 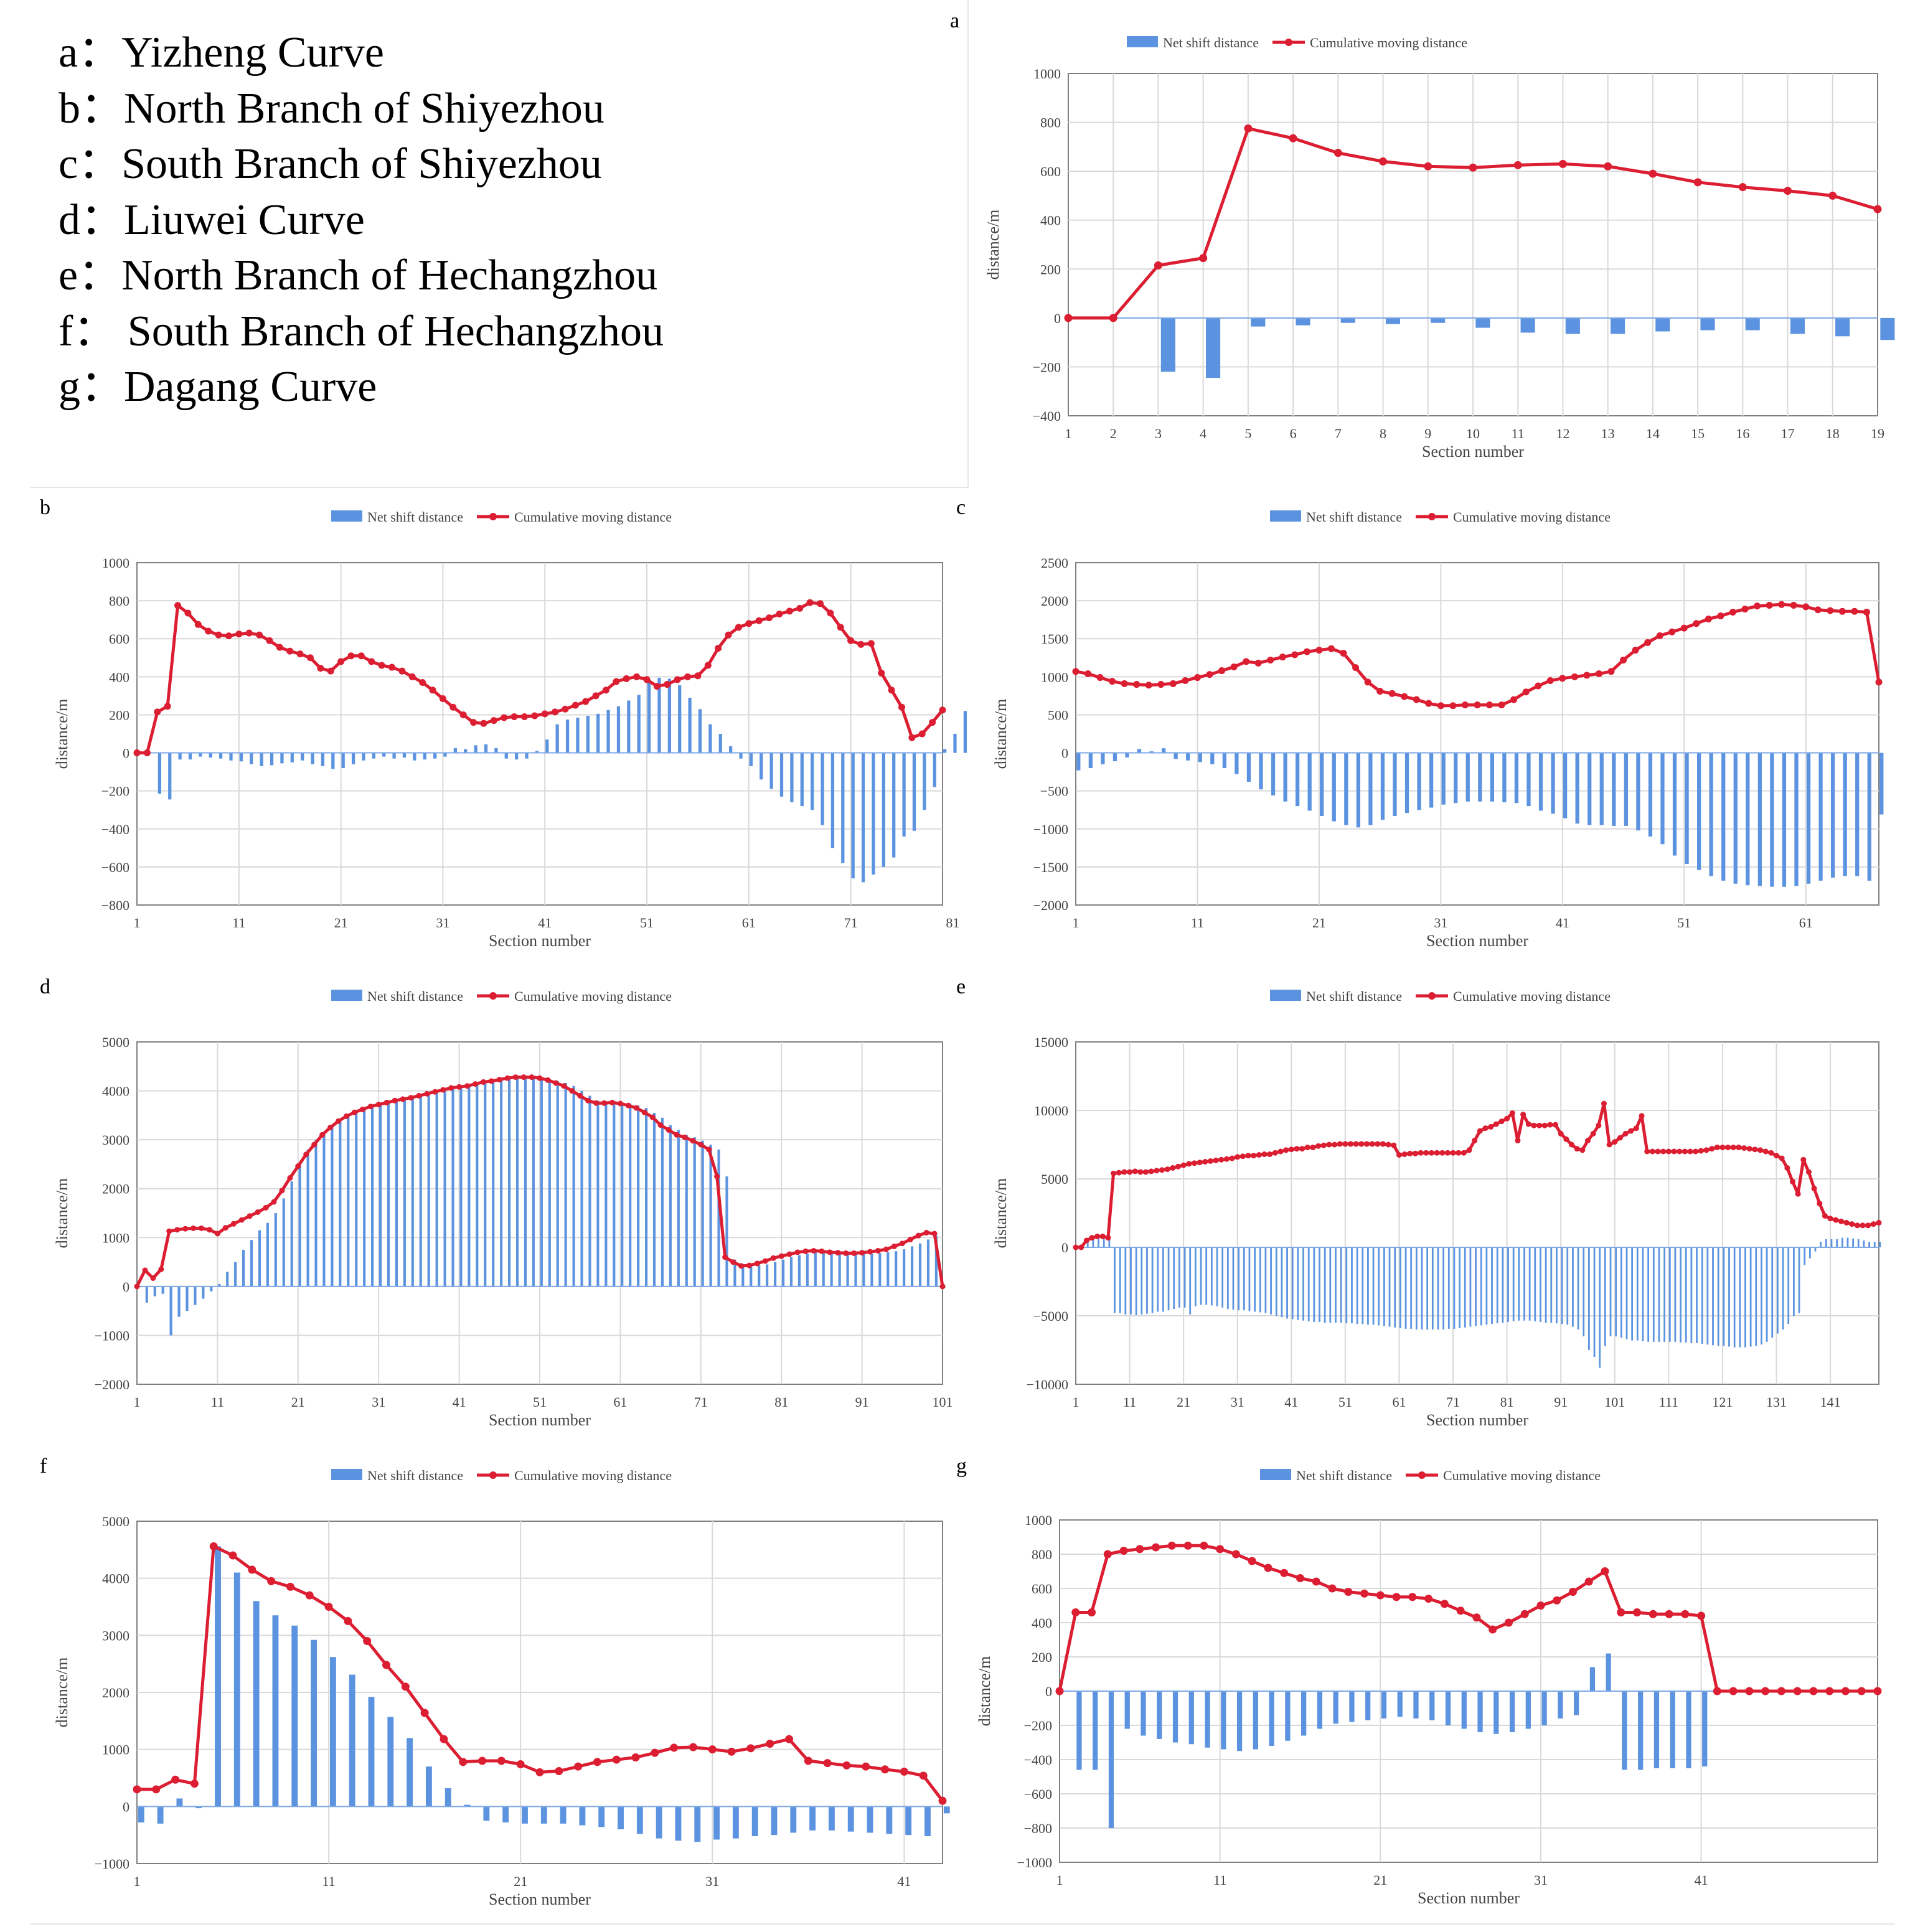 What do you see at coordinates (115, 1042) in the screenshot?
I see `y-tick-label: 5000` at bounding box center [115, 1042].